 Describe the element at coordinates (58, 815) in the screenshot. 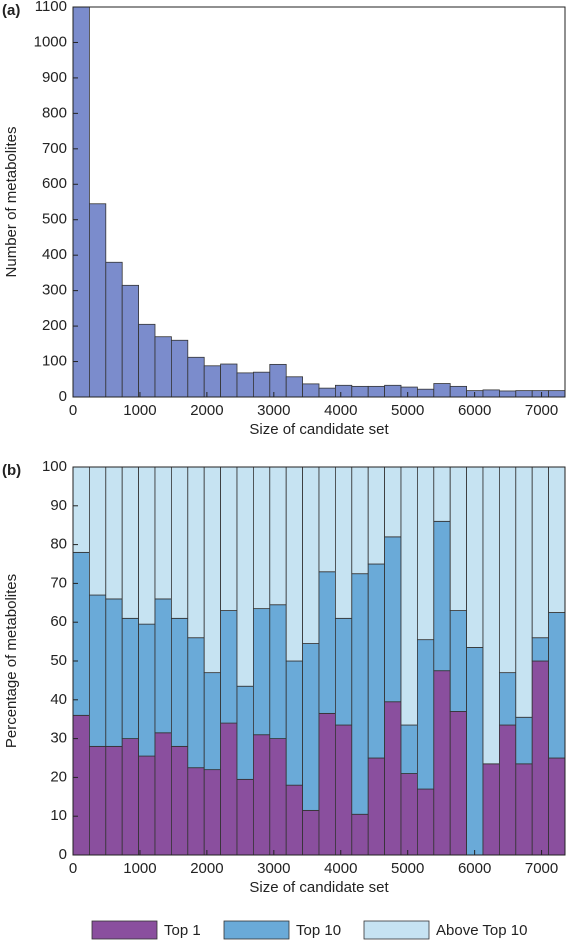

I see `y-tick-label: 10` at that location.